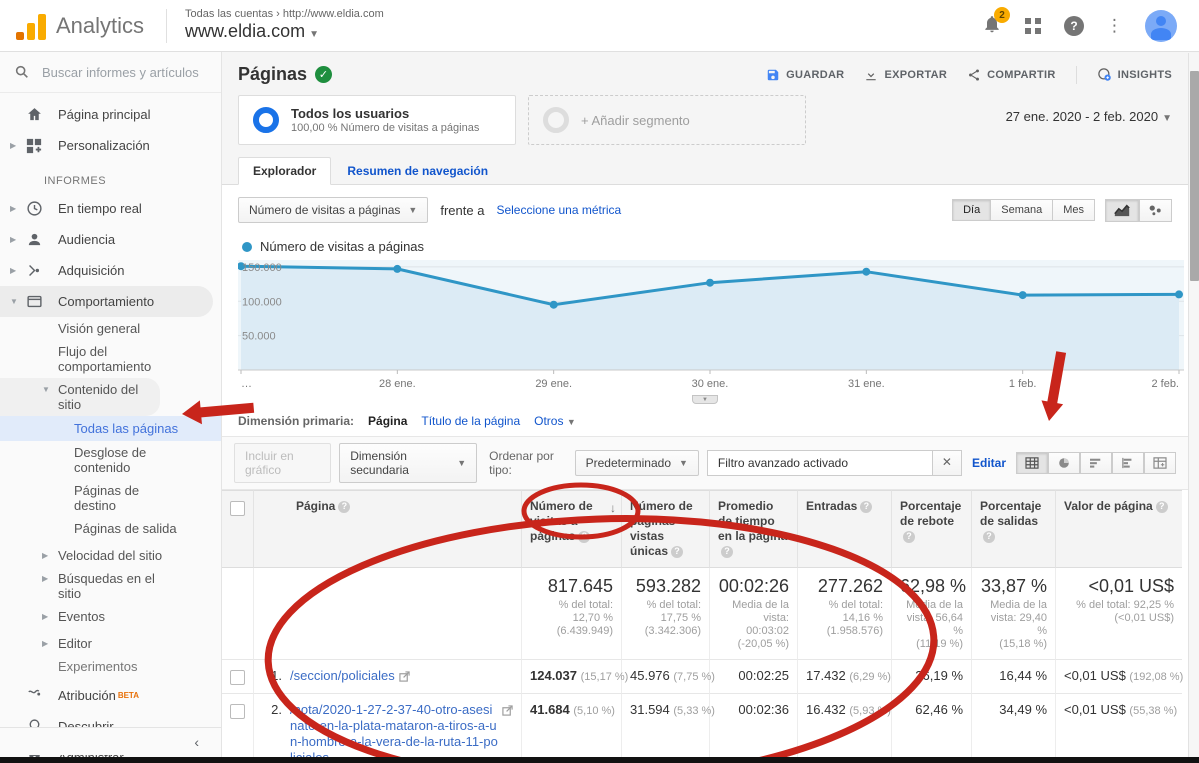 Image resolution: width=1199 pixels, height=763 pixels. I want to click on percentage-view-button, so click(1064, 463).